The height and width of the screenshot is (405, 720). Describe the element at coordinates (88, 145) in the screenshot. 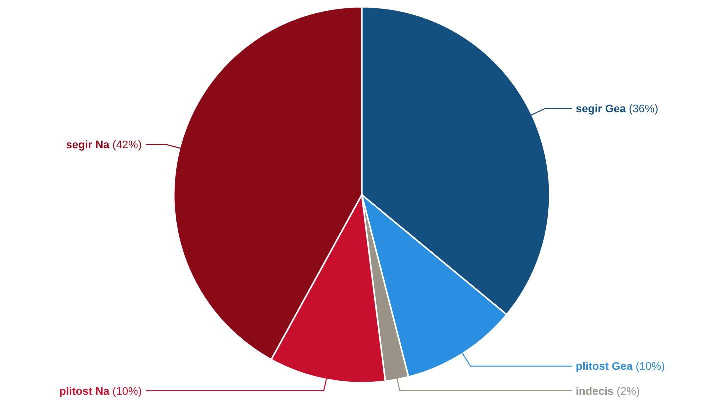

I see `slice-label: segir Na` at that location.